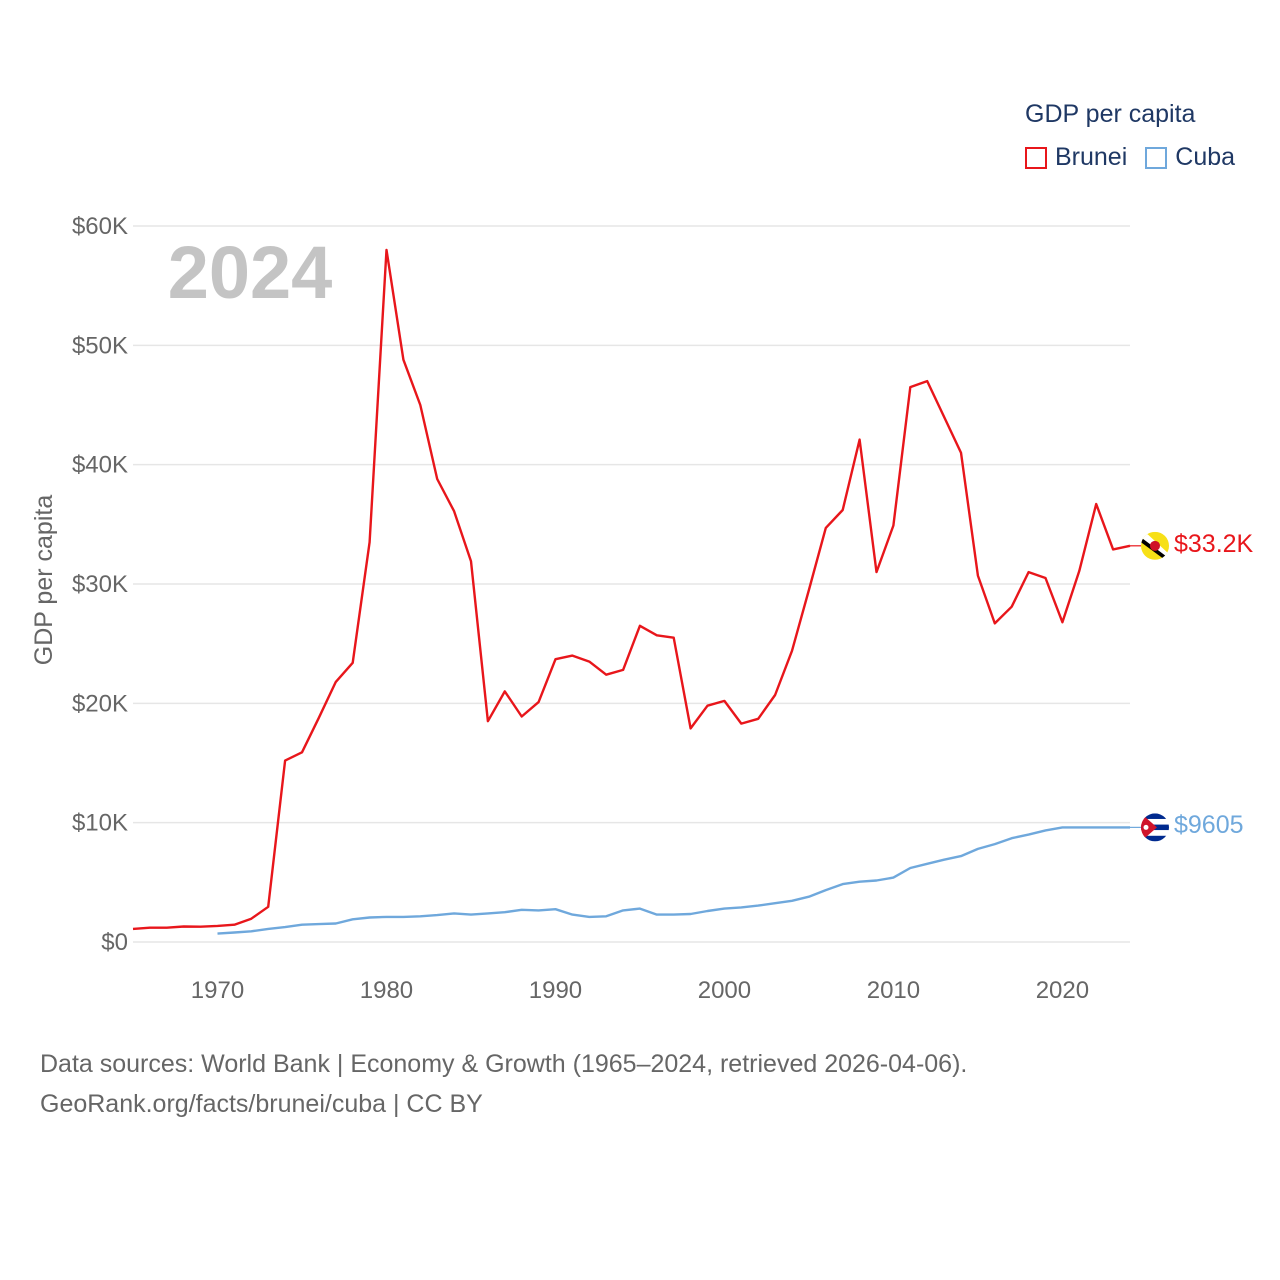 The width and height of the screenshot is (1280, 1280). Describe the element at coordinates (1214, 544) in the screenshot. I see `end-label-brunei: $33.2K` at that location.